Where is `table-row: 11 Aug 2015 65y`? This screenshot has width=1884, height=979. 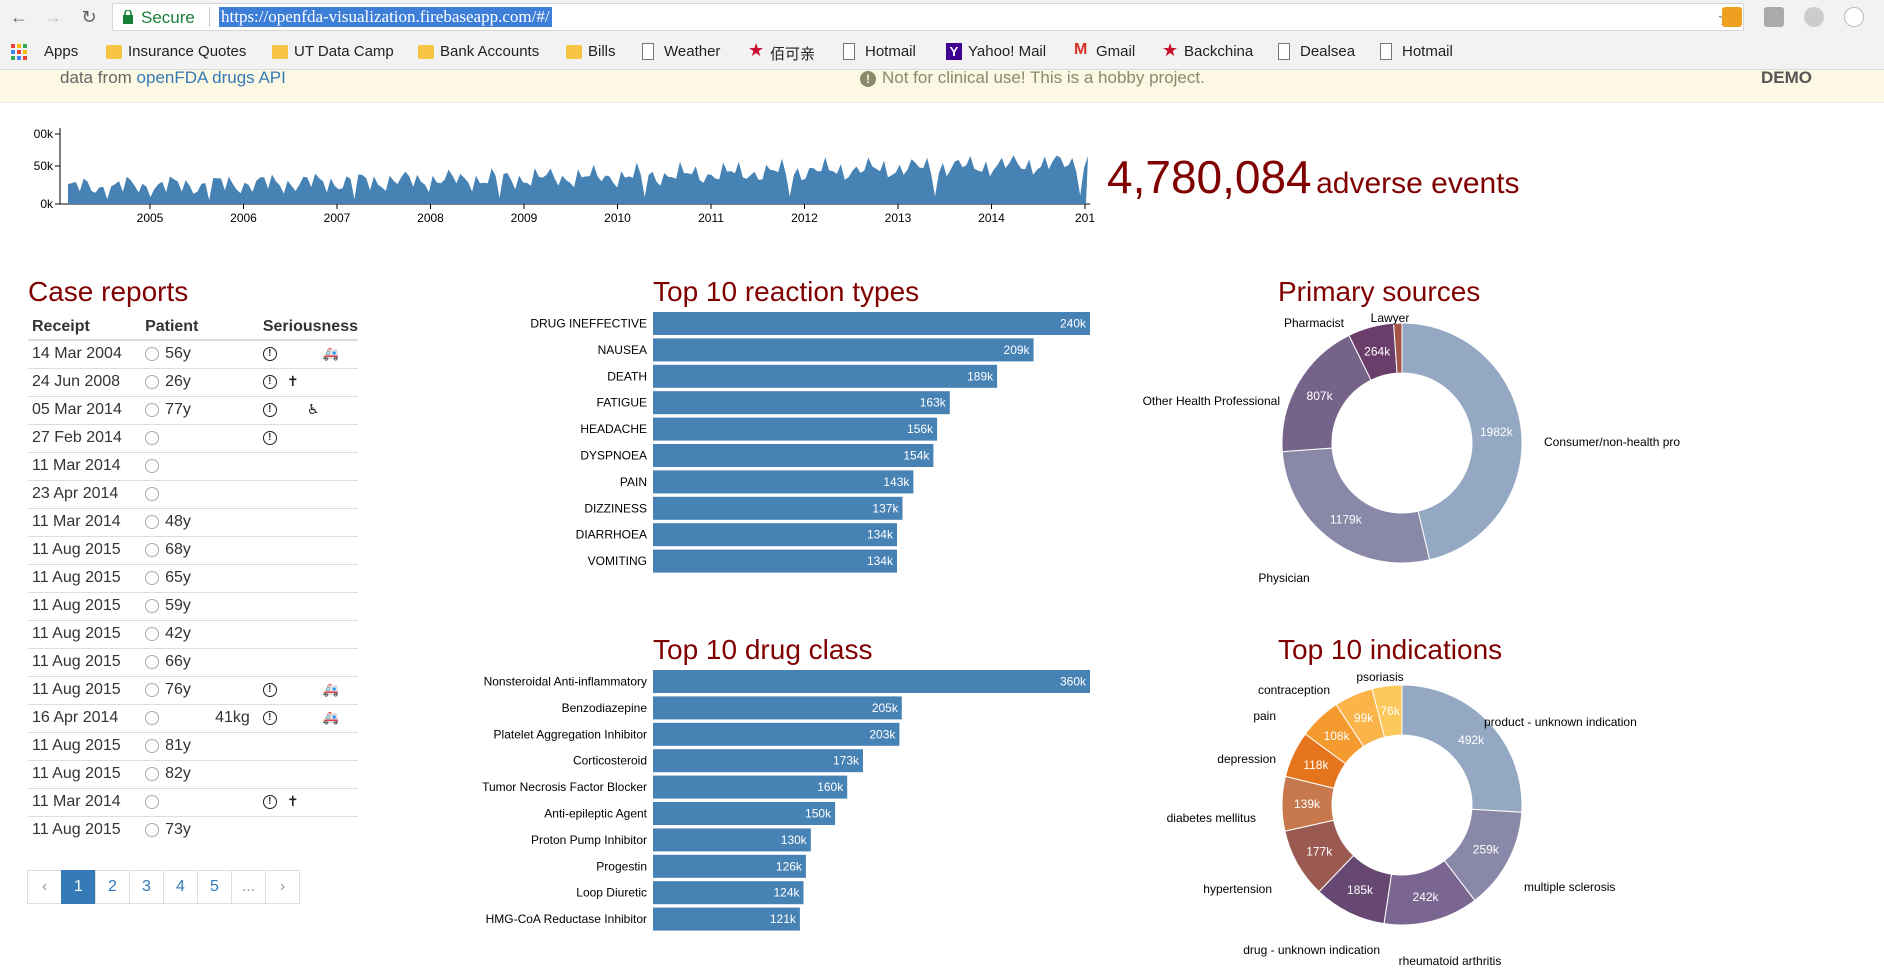
table-row: 11 Aug 2015 65y is located at coordinates (193, 577).